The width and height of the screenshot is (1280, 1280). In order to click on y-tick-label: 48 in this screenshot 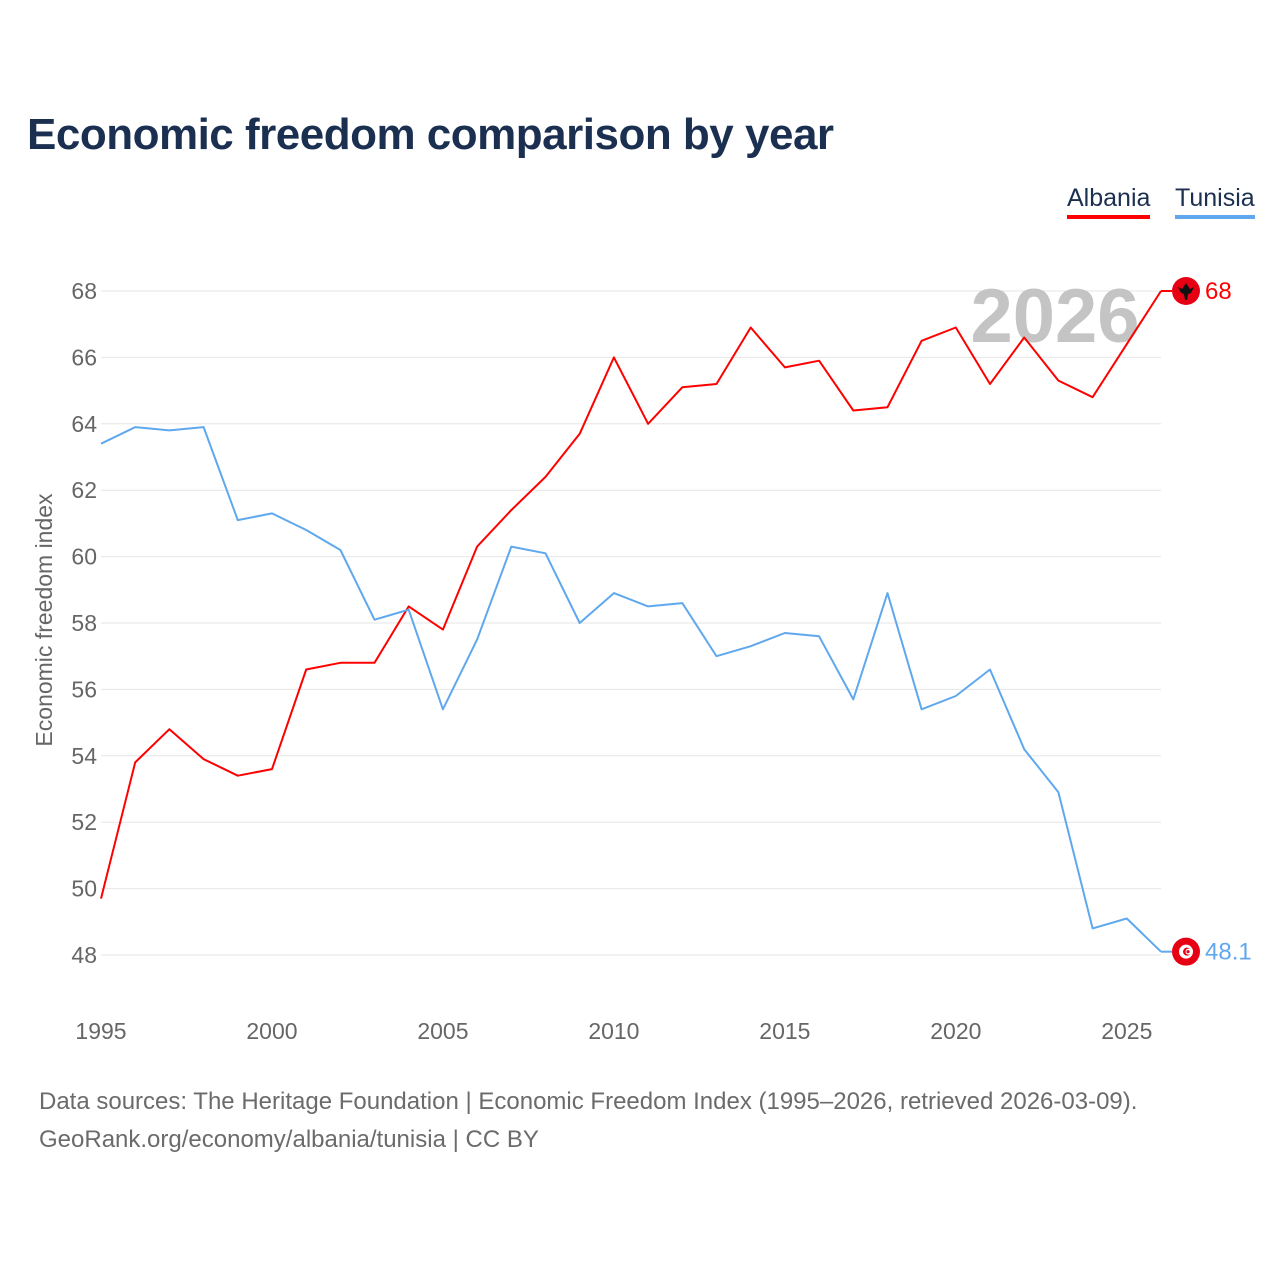, I will do `click(84, 955)`.